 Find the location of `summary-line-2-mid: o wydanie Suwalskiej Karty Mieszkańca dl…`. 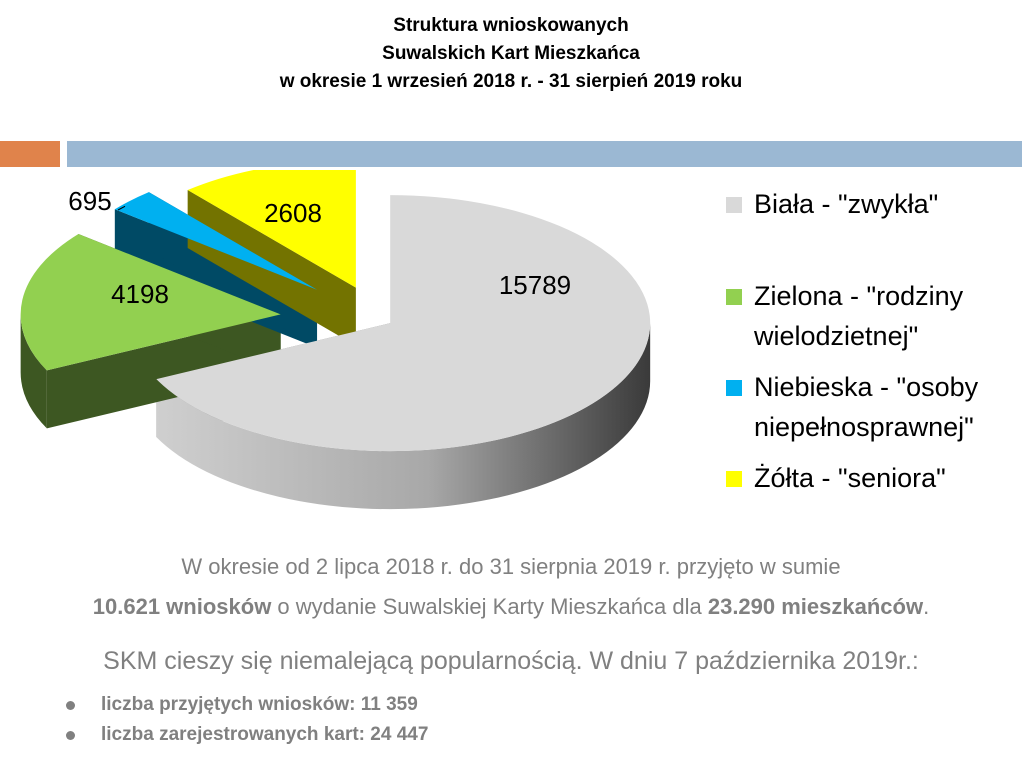

summary-line-2-mid: o wydanie Suwalskiej Karty Mieszkańca dl… is located at coordinates (489, 606).